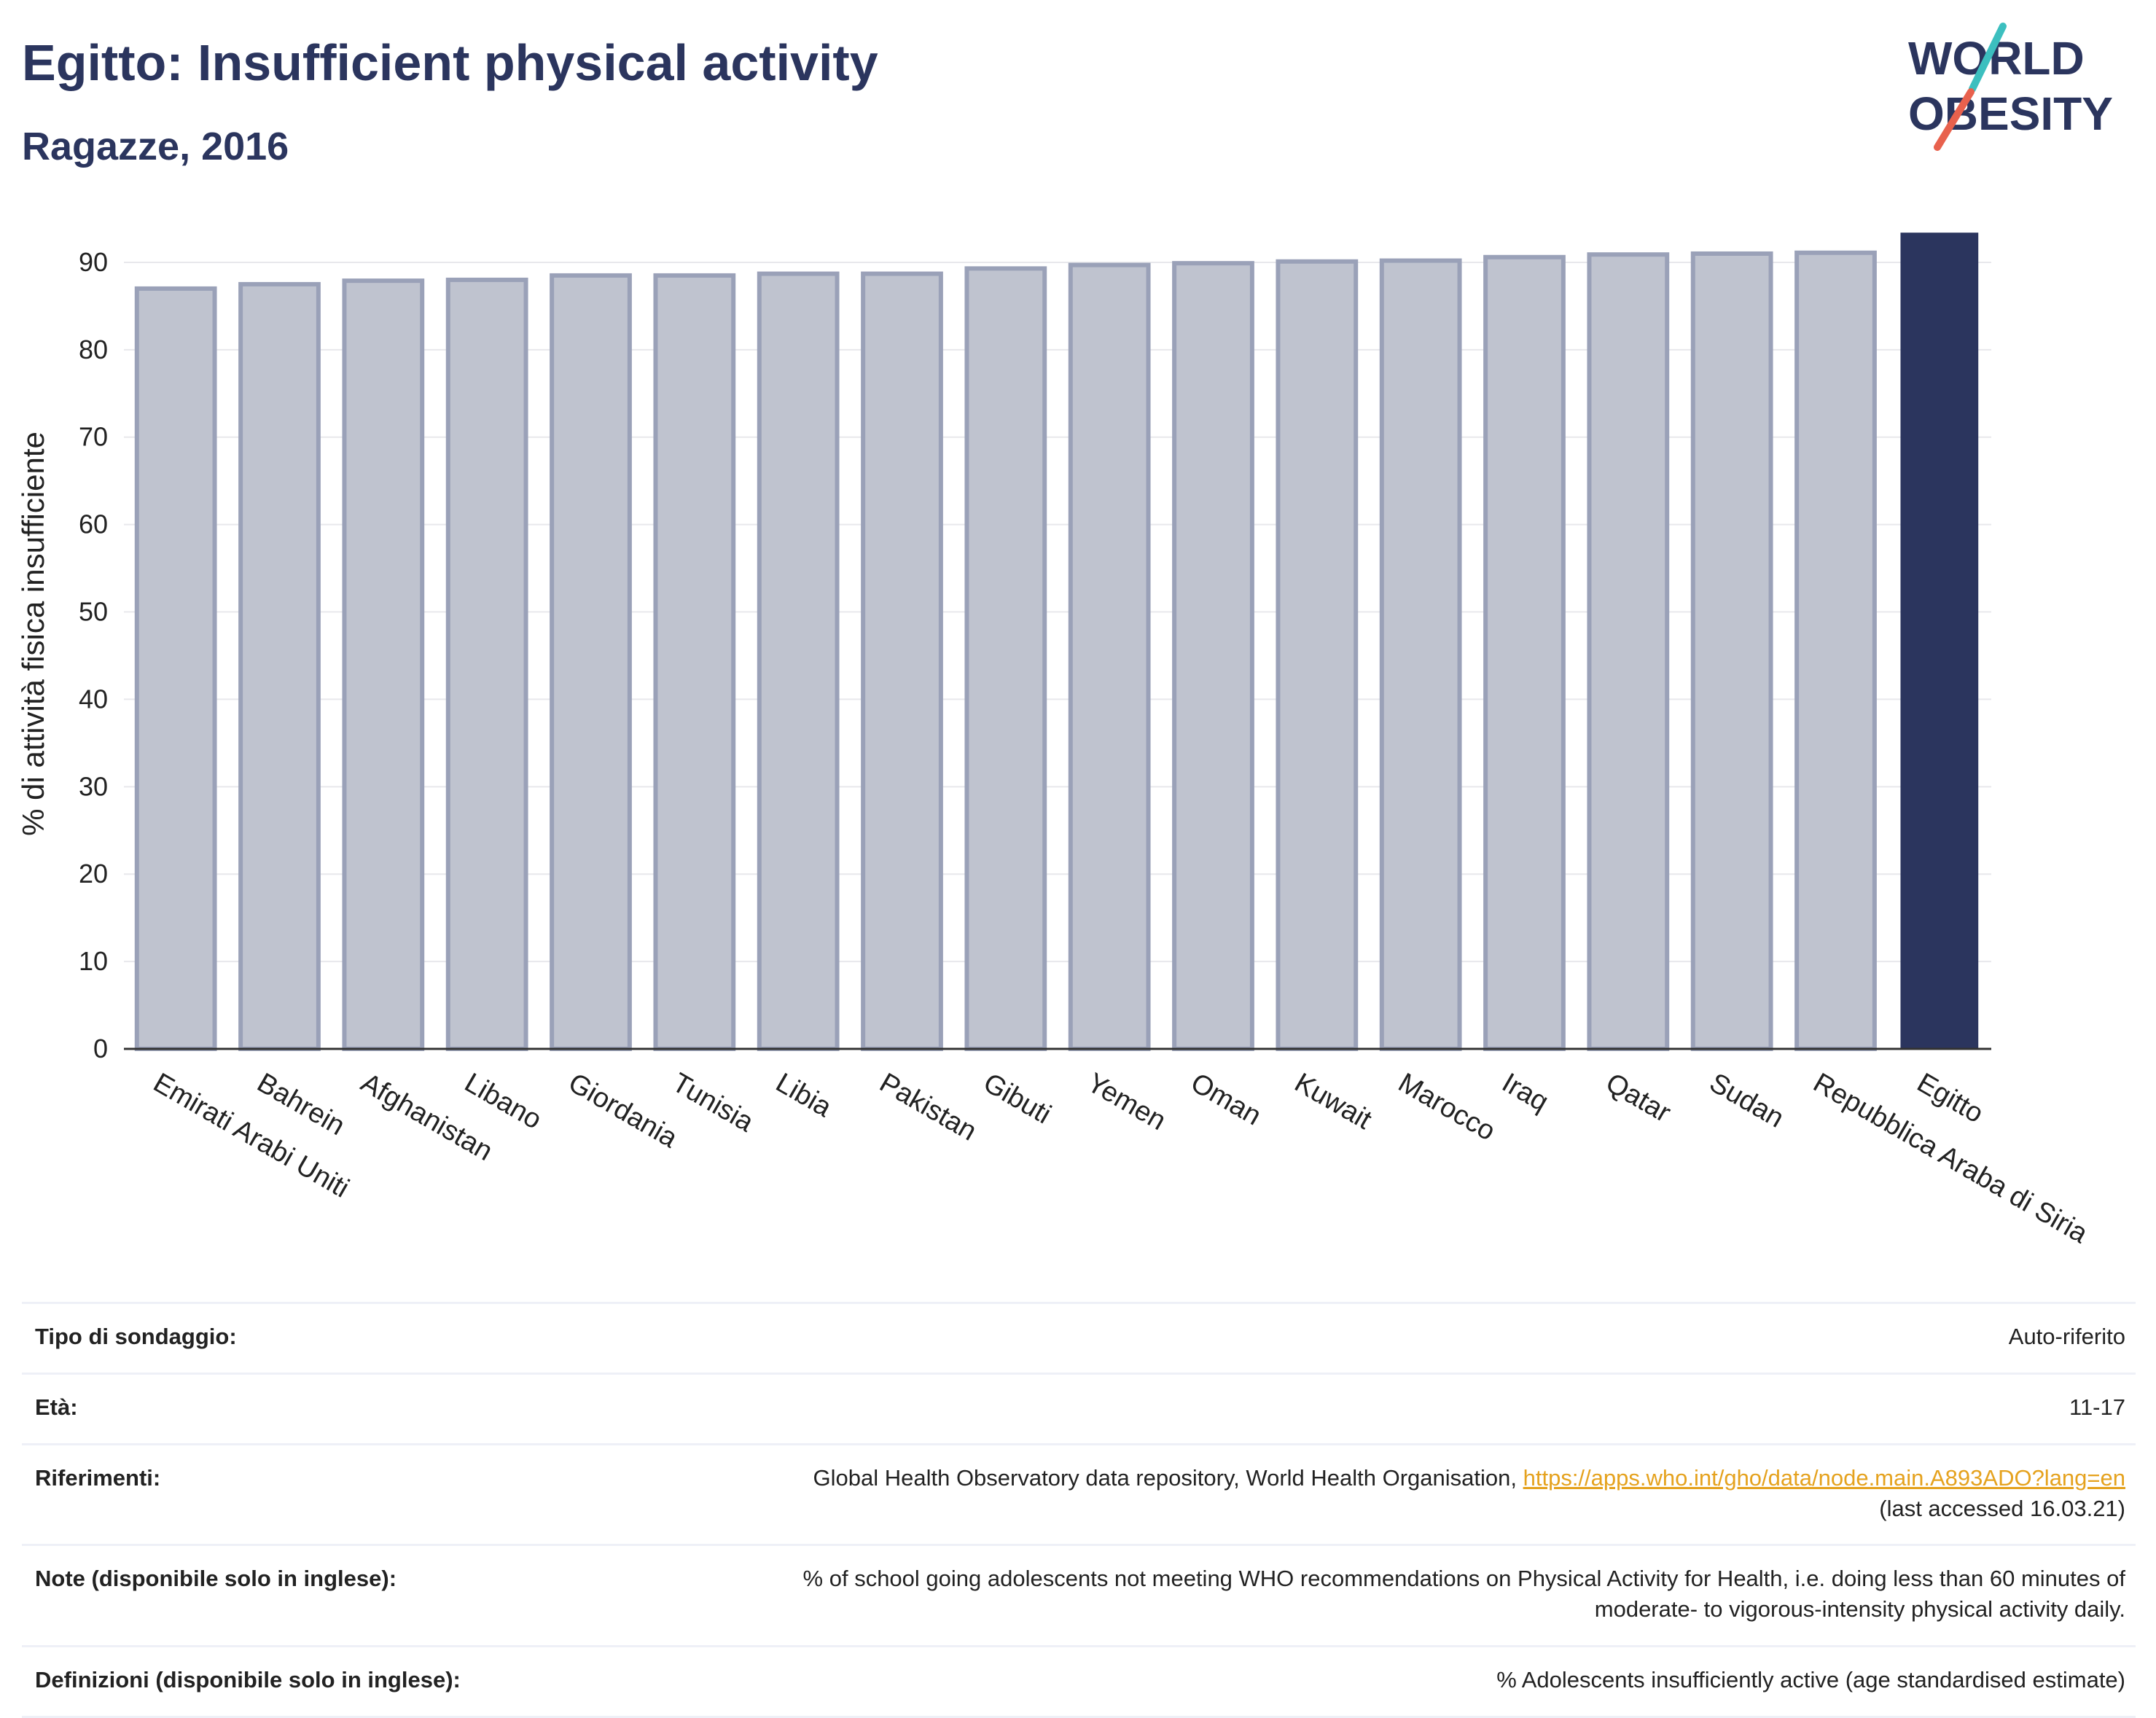 This screenshot has height=1718, width=2156. I want to click on x-tick-label: Oman, so click(1227, 1099).